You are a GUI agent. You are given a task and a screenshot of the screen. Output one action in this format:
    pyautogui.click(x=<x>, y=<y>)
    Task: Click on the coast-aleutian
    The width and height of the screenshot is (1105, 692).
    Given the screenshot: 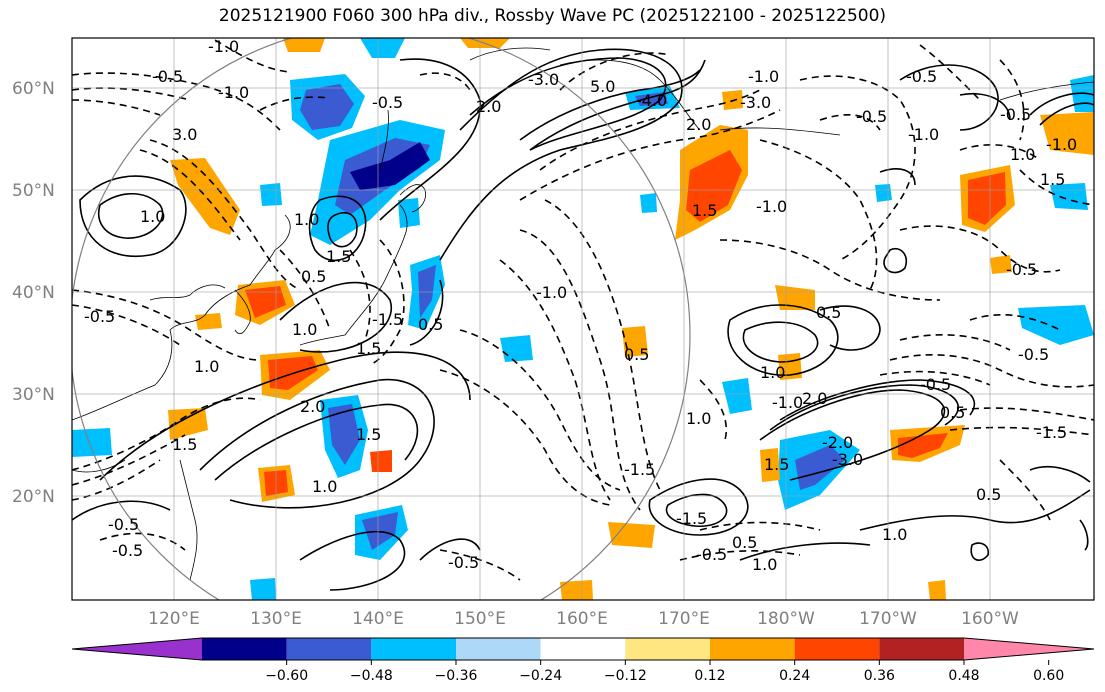 What is the action you would take?
    pyautogui.click(x=780, y=131)
    